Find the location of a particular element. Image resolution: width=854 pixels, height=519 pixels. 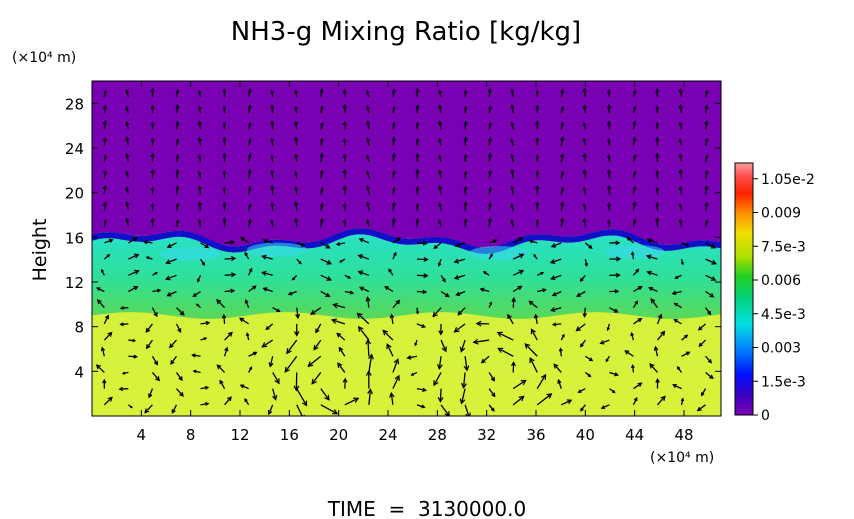

x-unit-label: (×10⁴ m) is located at coordinates (682, 458).